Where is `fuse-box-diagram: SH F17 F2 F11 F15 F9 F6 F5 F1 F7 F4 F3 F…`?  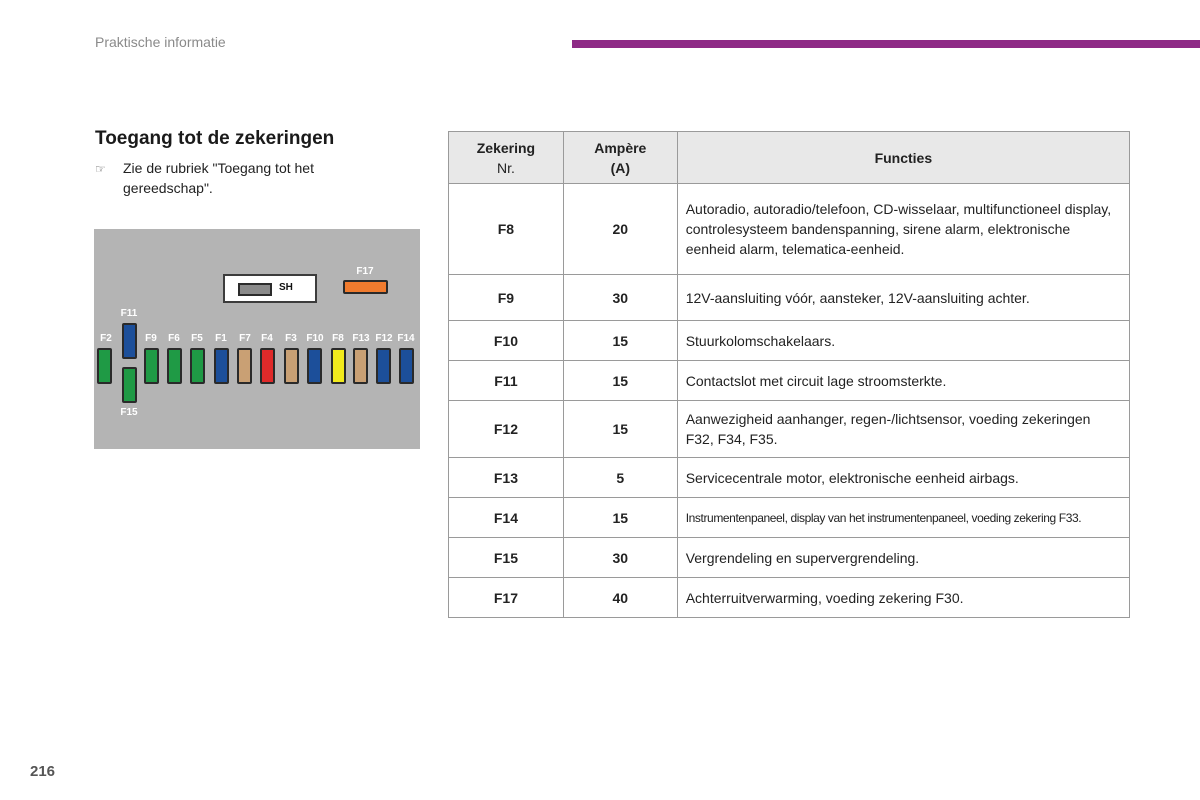 fuse-box-diagram: SH F17 F2 F11 F15 F9 F6 F5 F1 F7 F4 F3 F… is located at coordinates (257, 339).